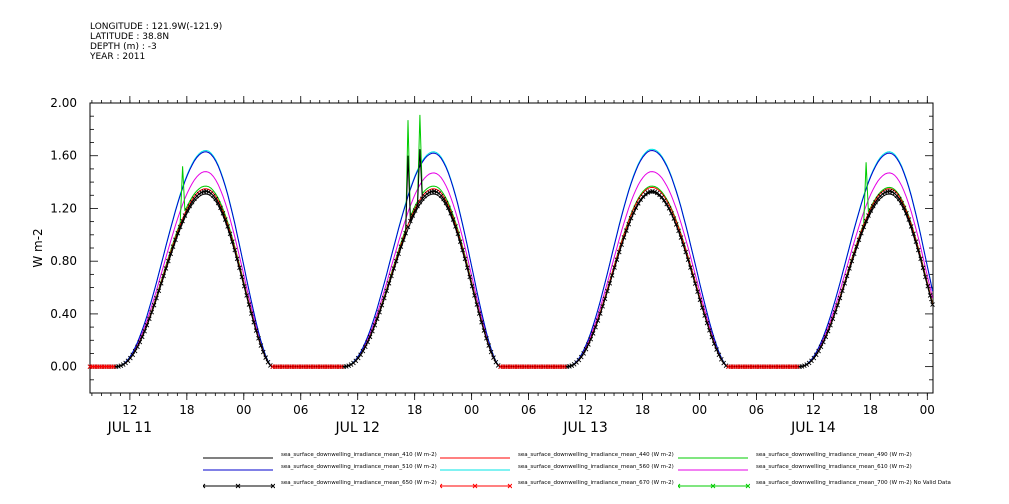  I want to click on day-label: JUL 14, so click(813, 428).